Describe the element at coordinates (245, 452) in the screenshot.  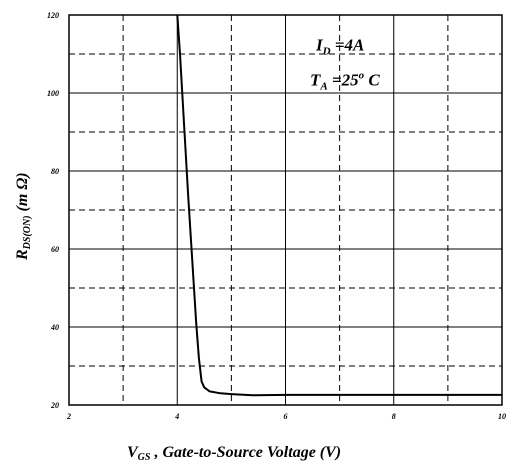
I see `x-axis-label-rest: , Gate-to-Source Voltage (V)` at that location.